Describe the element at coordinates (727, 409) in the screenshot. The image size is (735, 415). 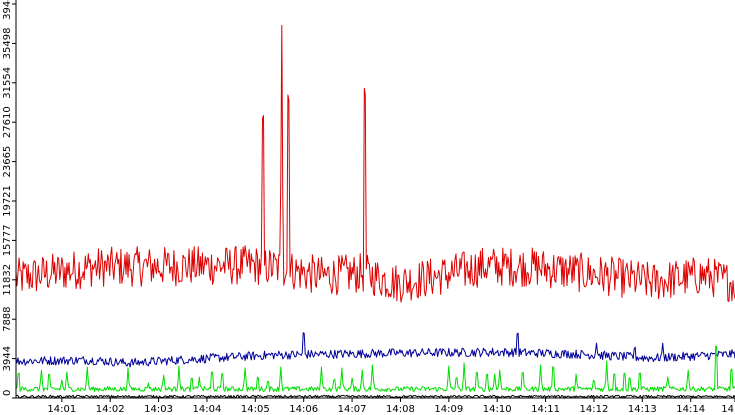
I see `x-tick-label: 14` at that location.